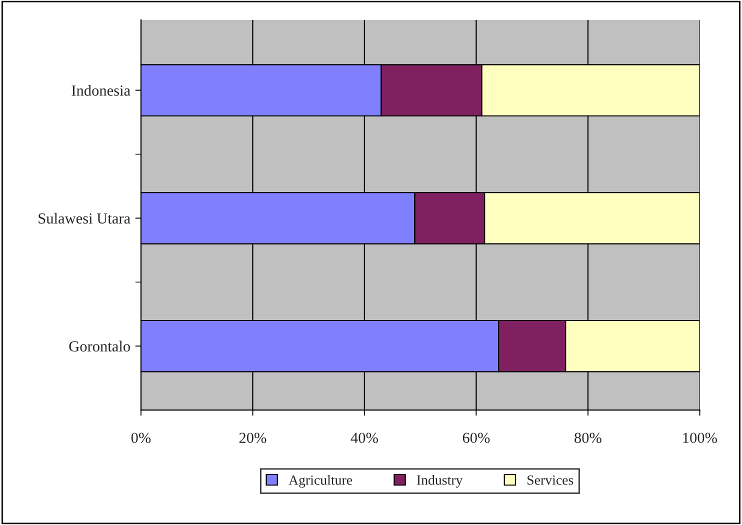 This screenshot has width=742, height=525. Describe the element at coordinates (99, 346) in the screenshot. I see `y-tick-label: Gorontalo` at that location.